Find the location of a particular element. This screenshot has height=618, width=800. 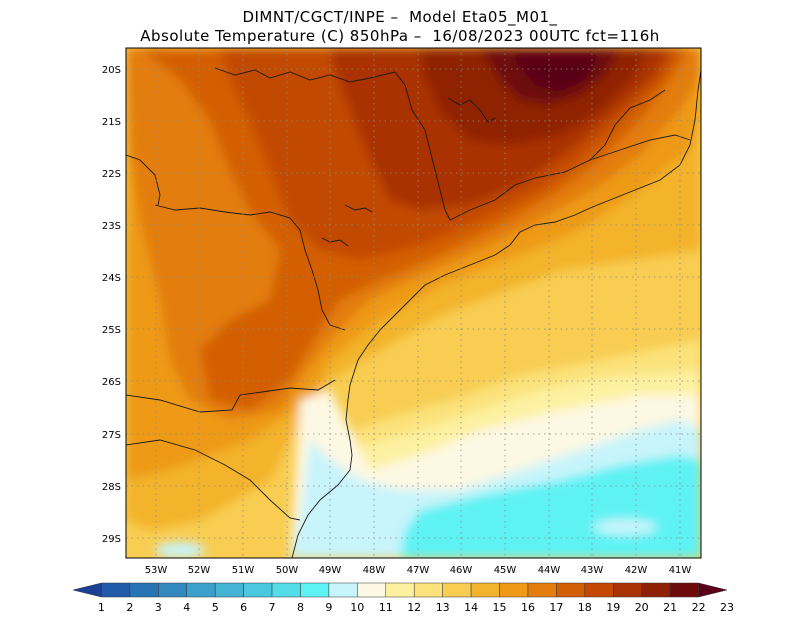

title-line-1: DIMNT/CGCT/INPE – Model Eta05_M01_ is located at coordinates (400, 17).